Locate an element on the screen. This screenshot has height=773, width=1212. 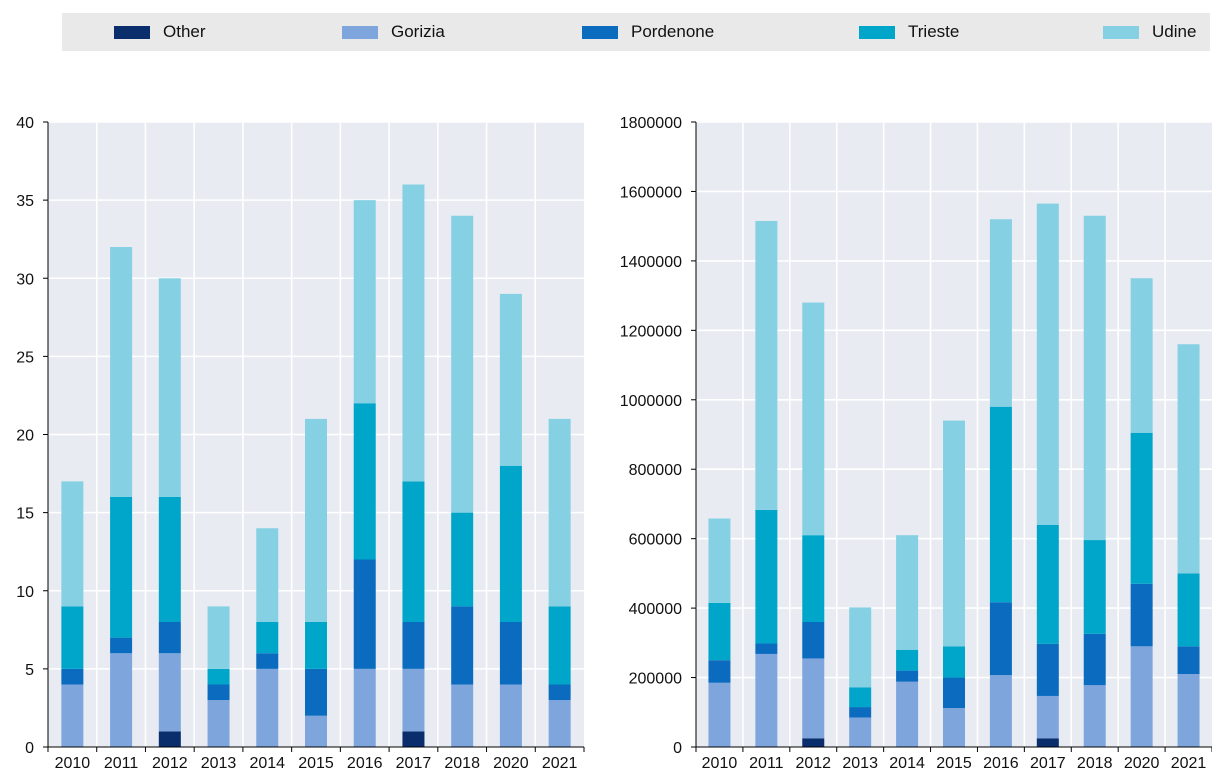
left-bar-udine-2011 is located at coordinates (121, 372).